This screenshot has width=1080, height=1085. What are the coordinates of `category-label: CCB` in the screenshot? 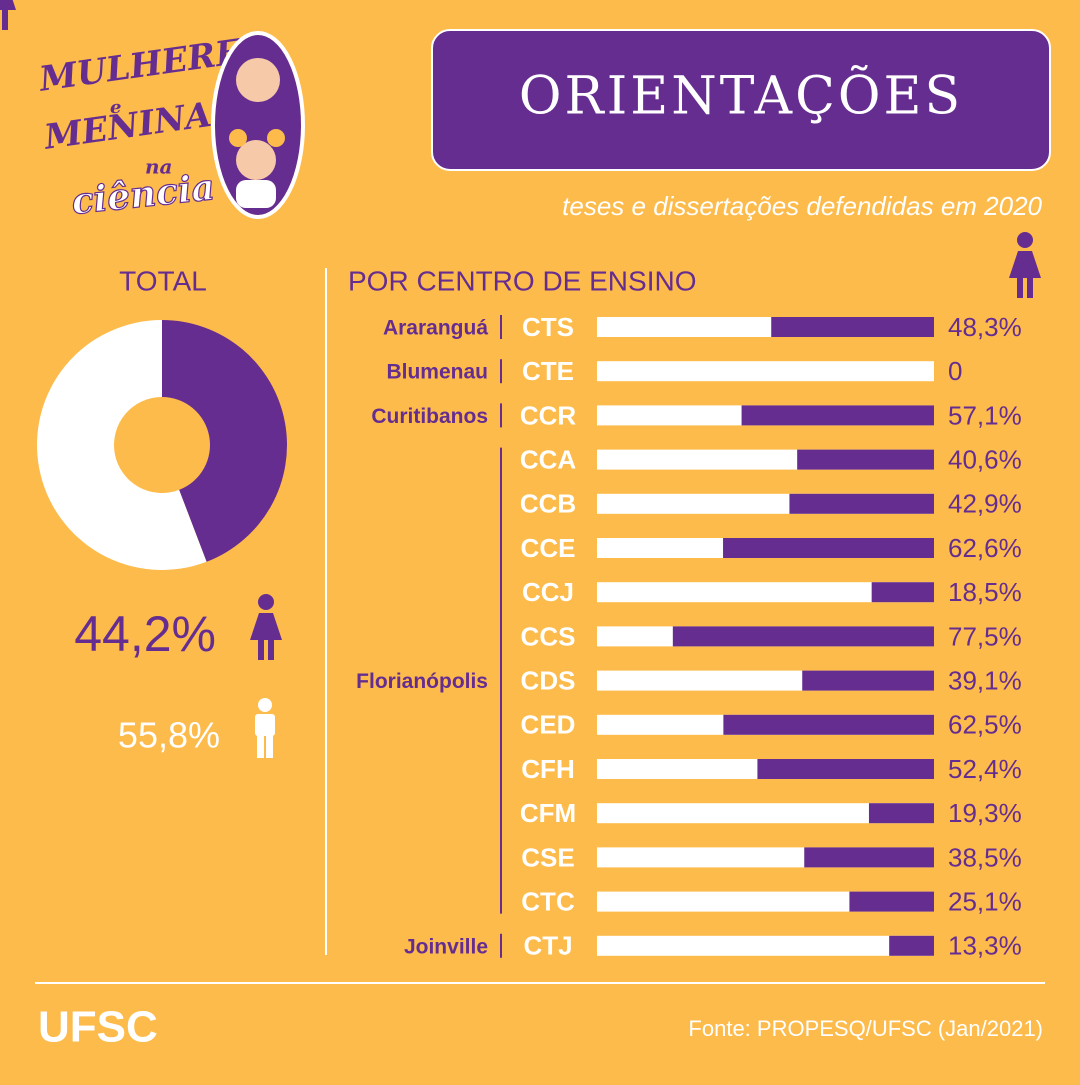 It's located at (548, 504).